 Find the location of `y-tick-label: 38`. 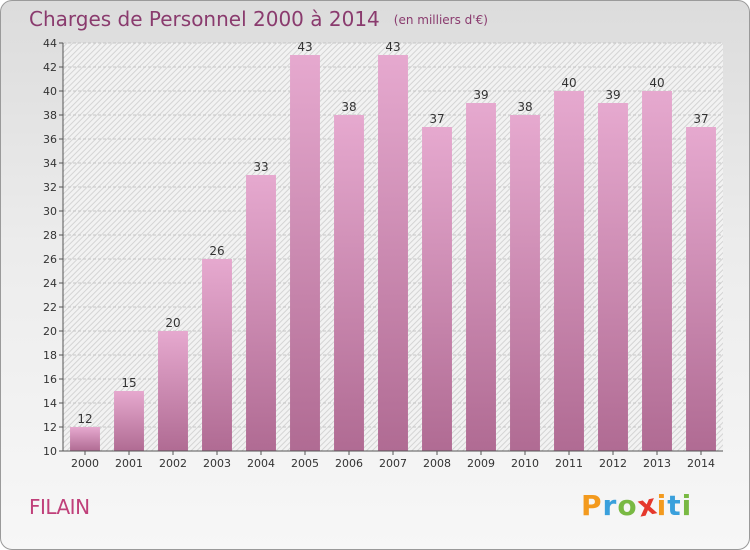

y-tick-label: 38 is located at coordinates (50, 115).